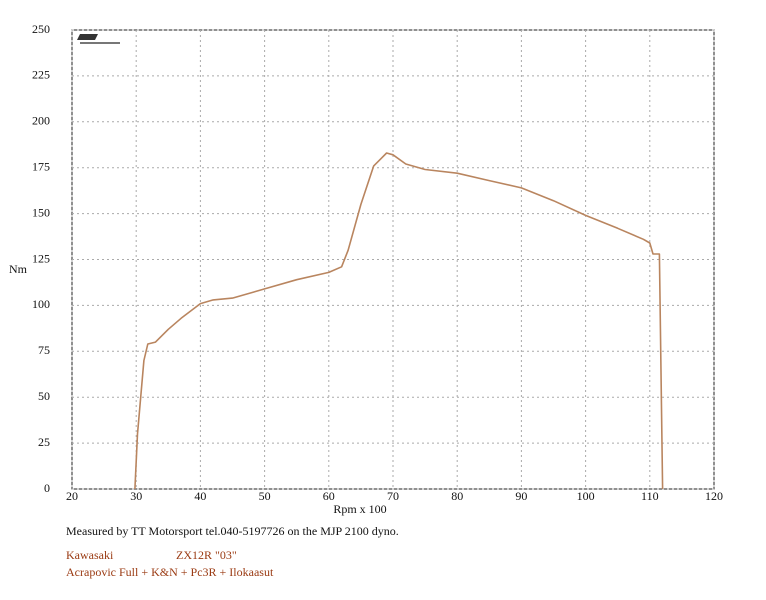  What do you see at coordinates (41, 166) in the screenshot?
I see `y-tick-label: 175` at bounding box center [41, 166].